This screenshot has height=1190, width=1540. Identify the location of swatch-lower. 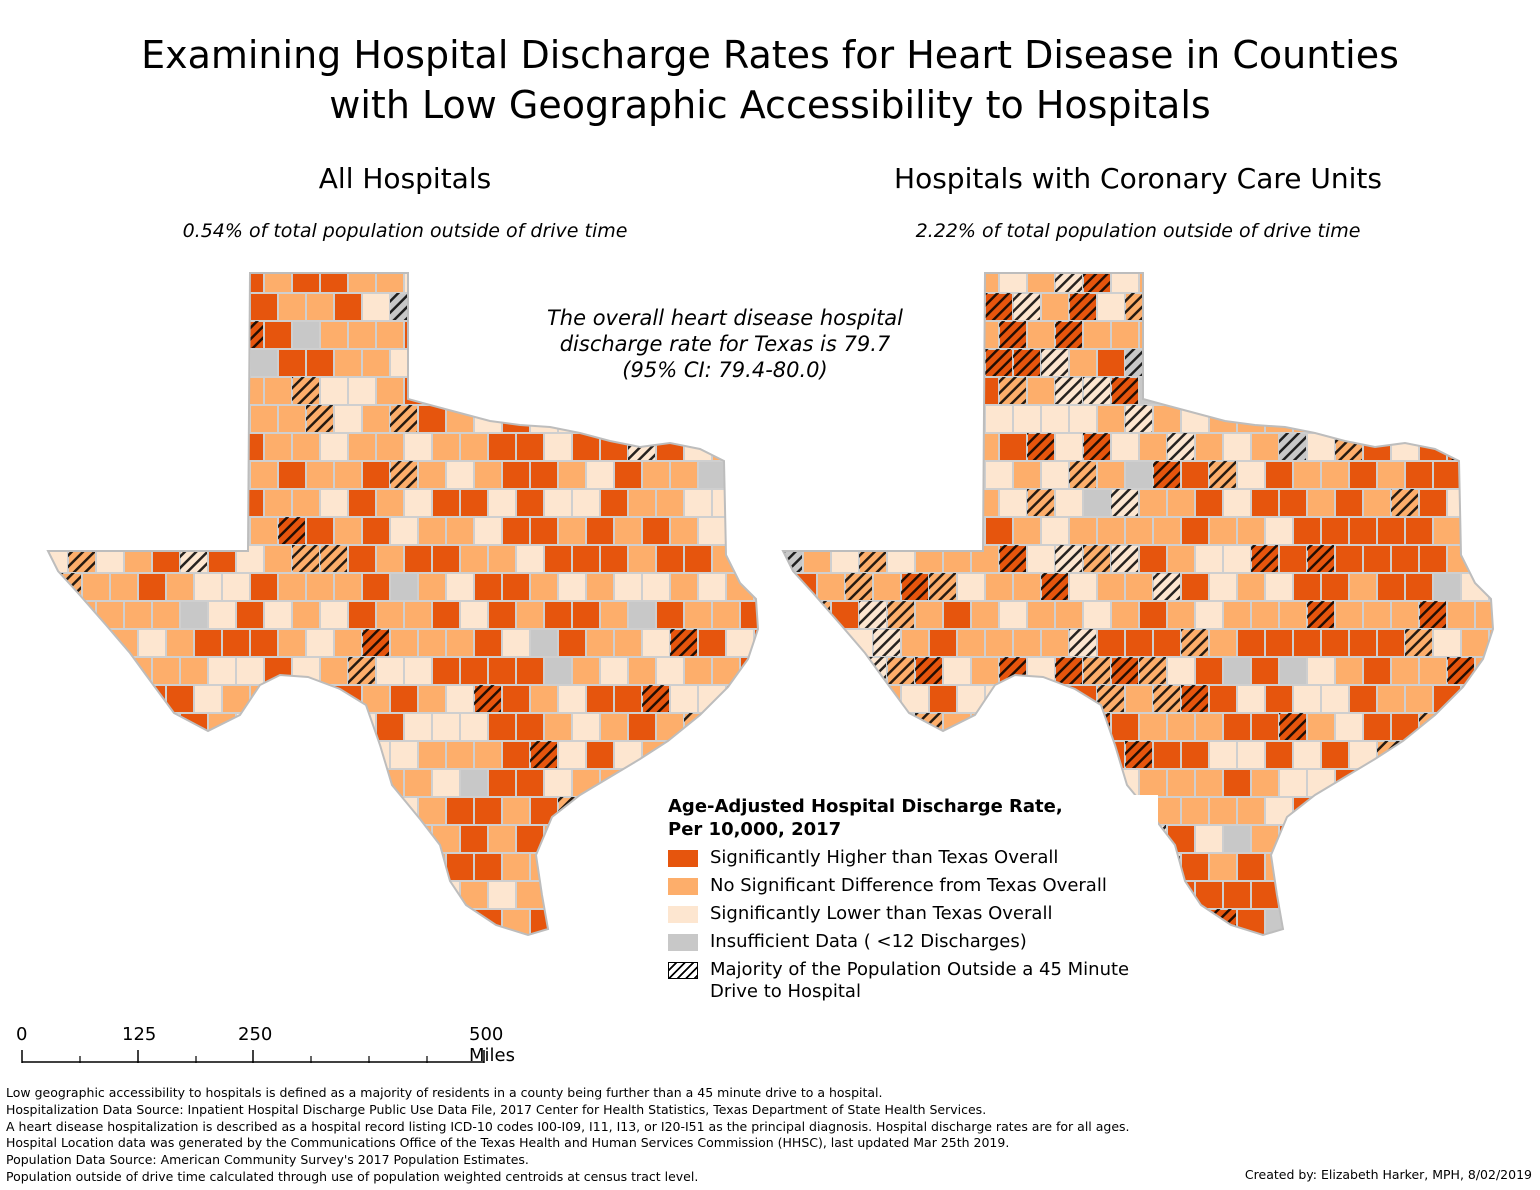
(683, 914).